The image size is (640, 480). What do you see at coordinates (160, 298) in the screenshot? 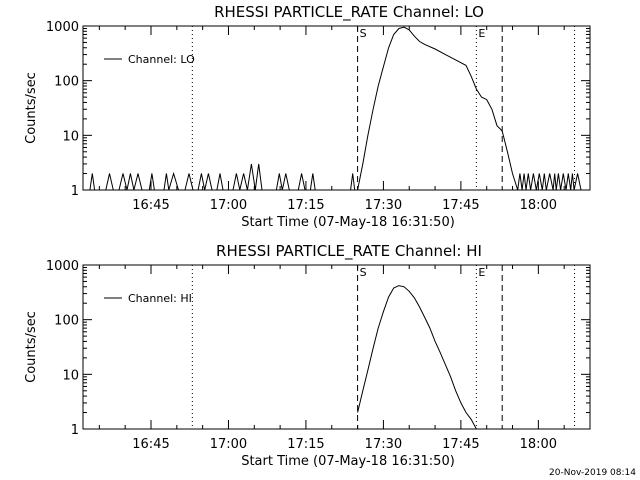
I see `legend-label: Channel: HI` at bounding box center [160, 298].